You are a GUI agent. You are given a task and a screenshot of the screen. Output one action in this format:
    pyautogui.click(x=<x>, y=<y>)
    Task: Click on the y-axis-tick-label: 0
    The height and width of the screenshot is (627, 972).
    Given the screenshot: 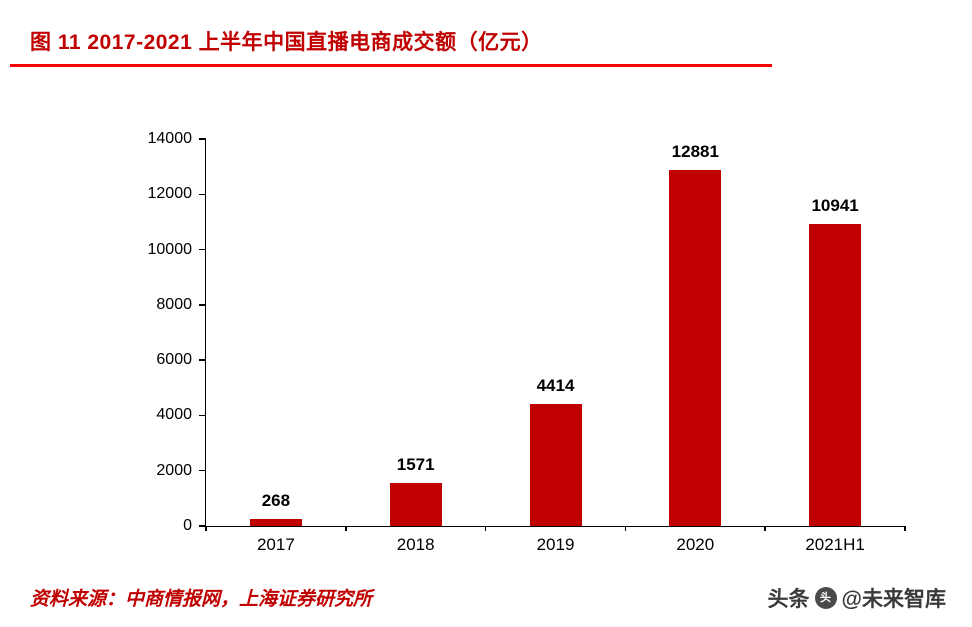 What is the action you would take?
    pyautogui.click(x=187, y=525)
    